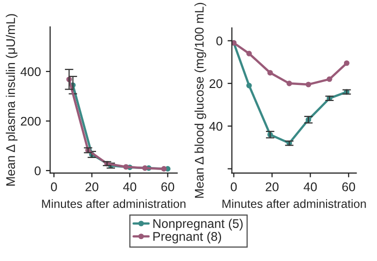 The height and width of the screenshot is (261, 377). What do you see at coordinates (30, 121) in the screenshot?
I see `y-tick-label: 200` at bounding box center [30, 121].